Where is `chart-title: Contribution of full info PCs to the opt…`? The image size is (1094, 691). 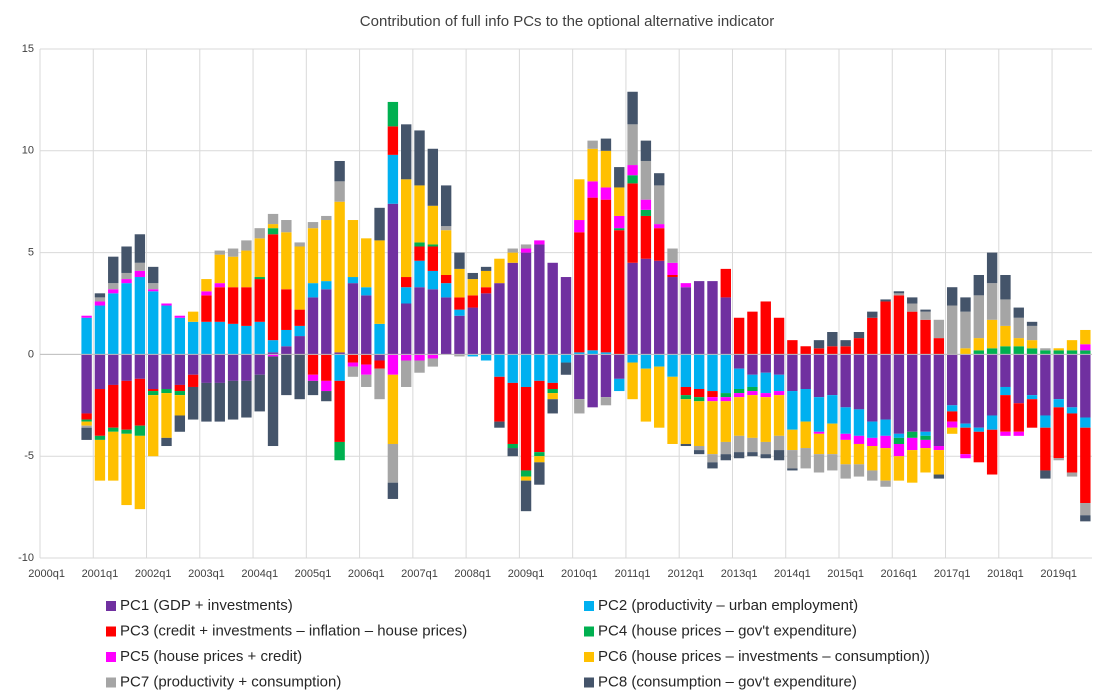 chart-title: Contribution of full info PCs to the opt… is located at coordinates (567, 21).